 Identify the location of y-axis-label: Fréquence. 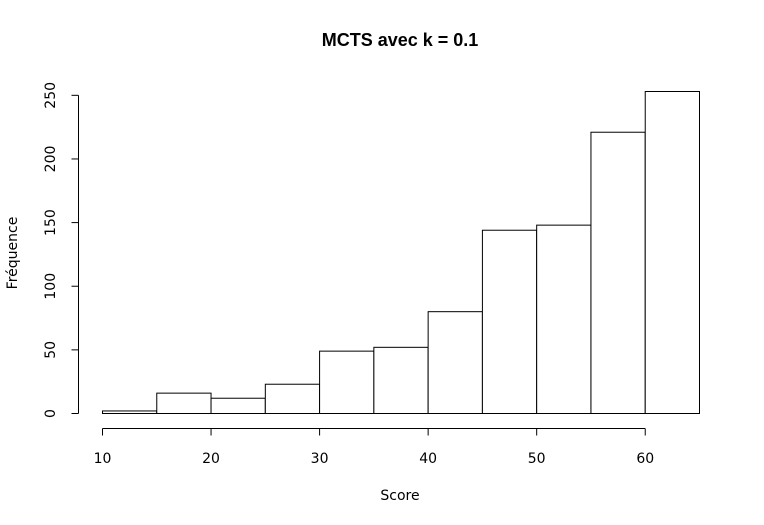
(13, 253).